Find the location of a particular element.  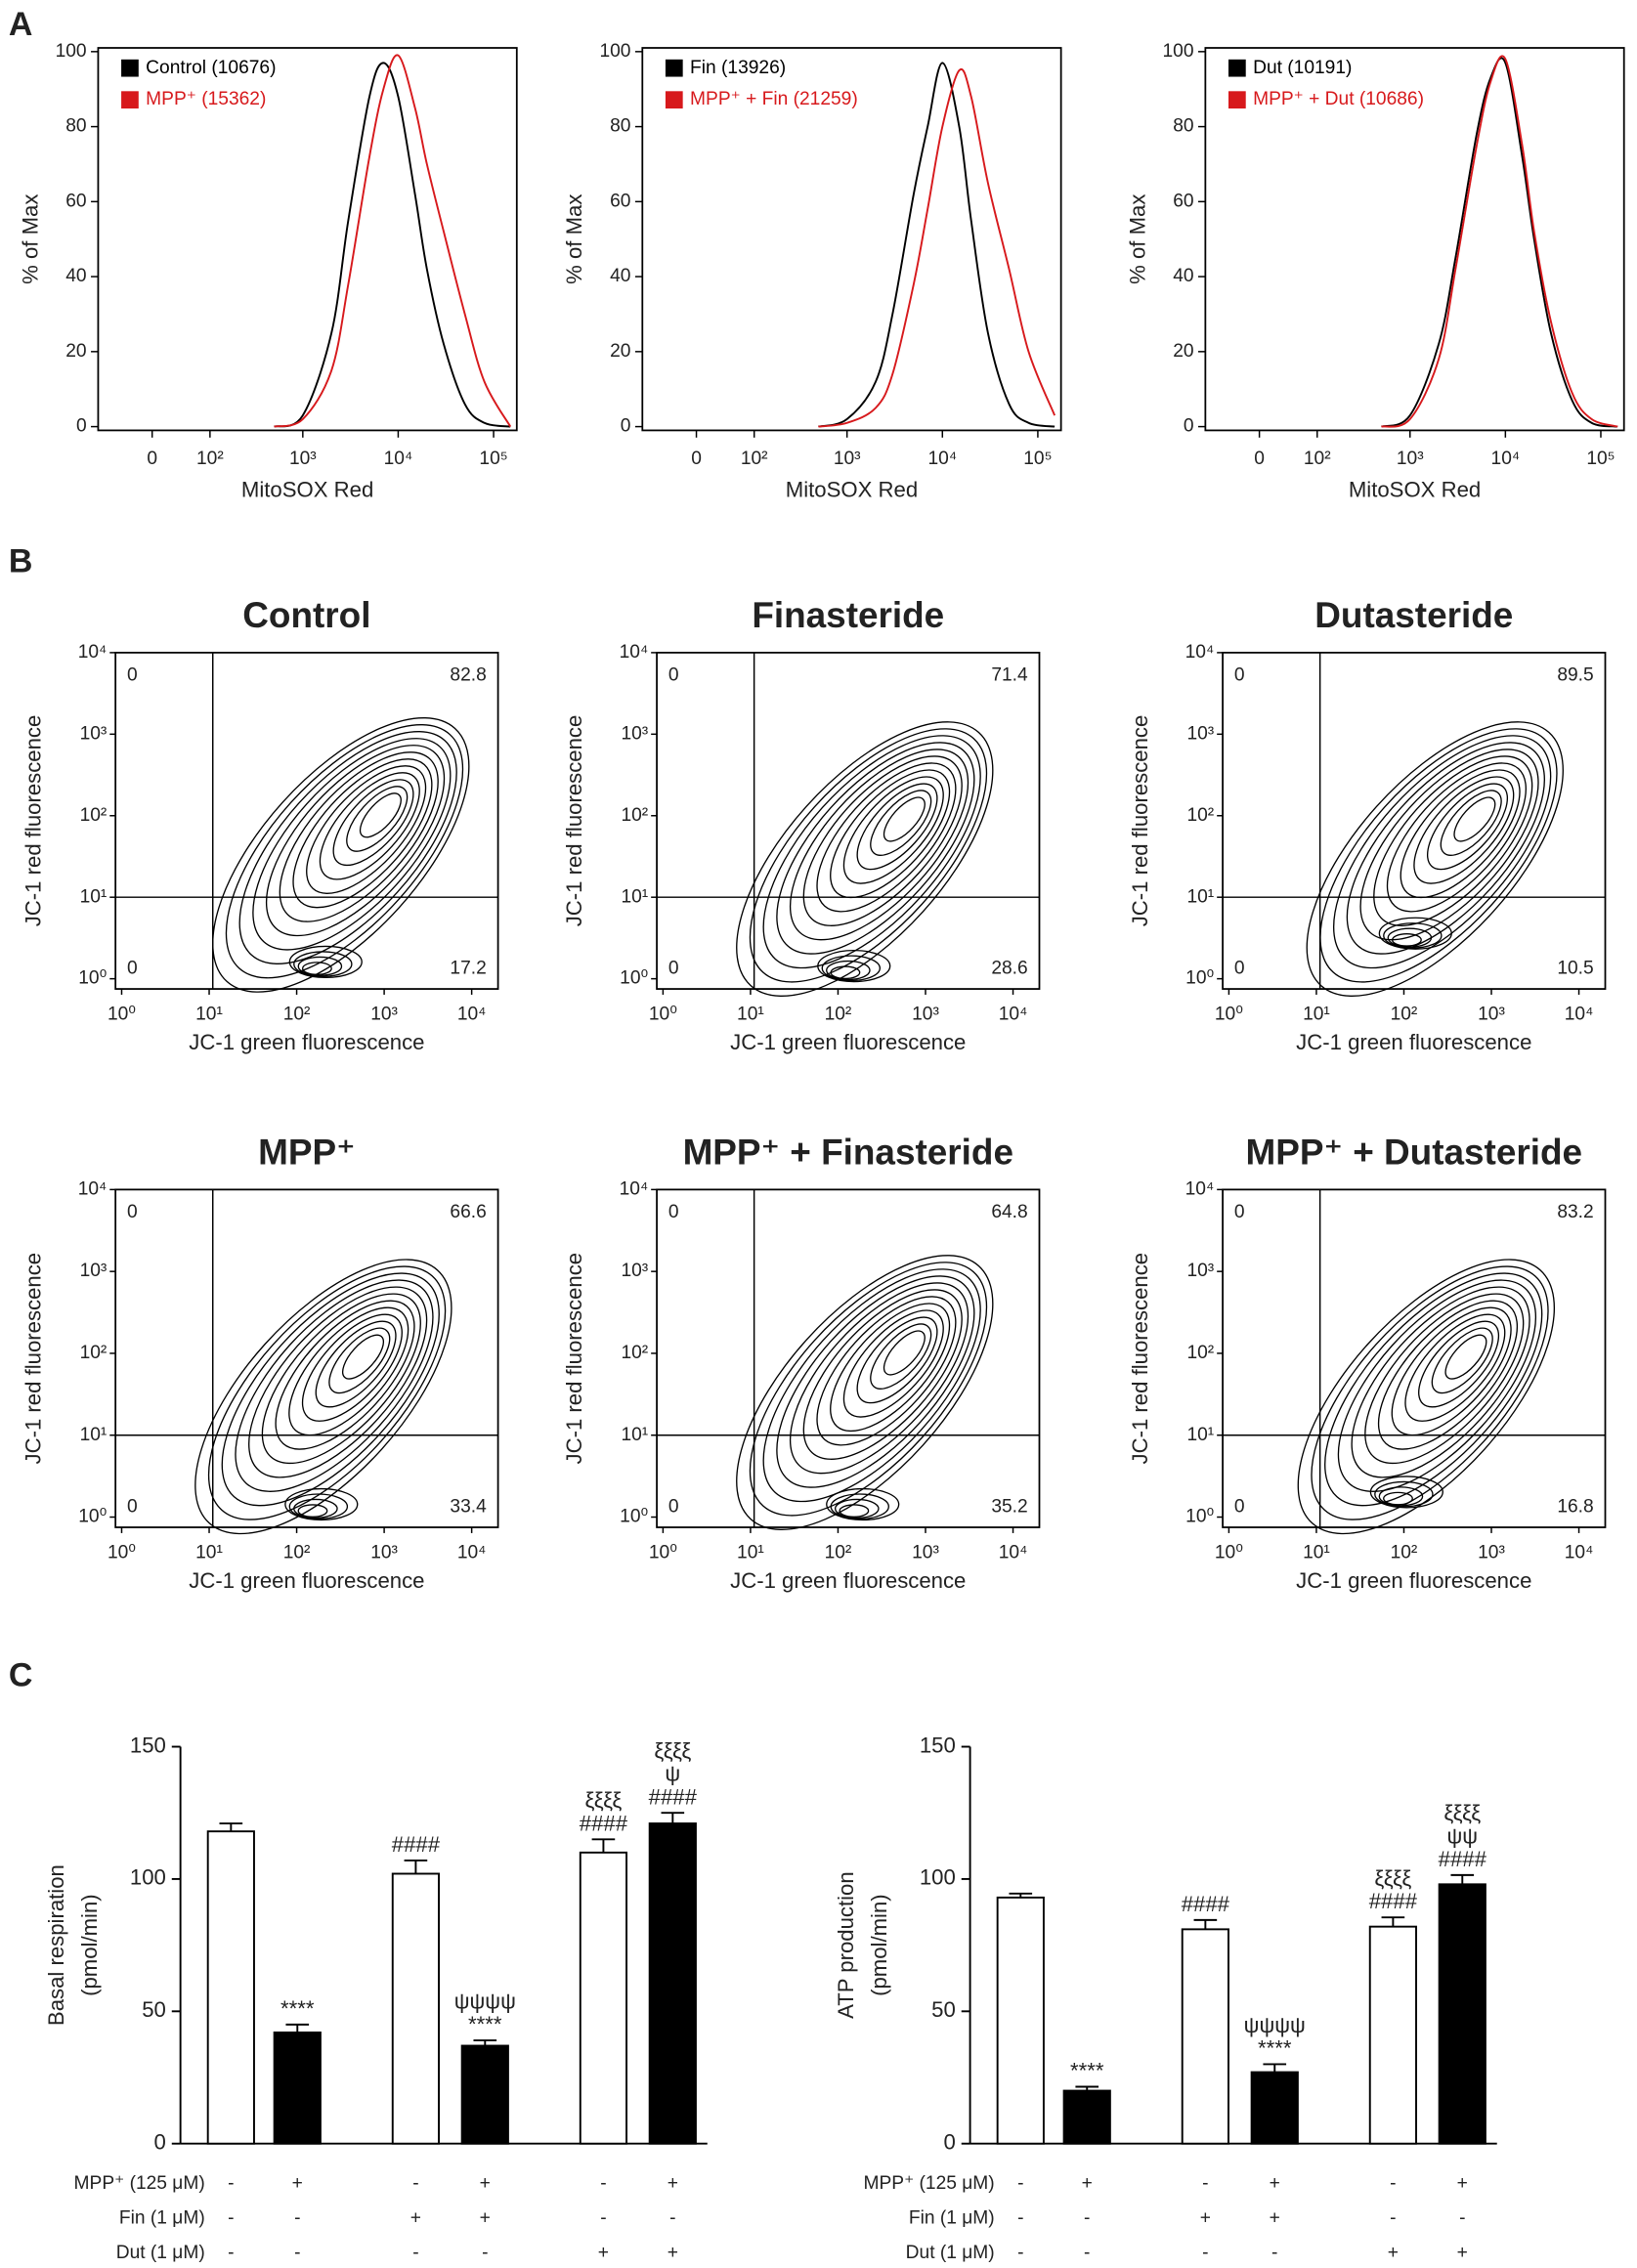

y-tick-label: 150 is located at coordinates (148, 1745).